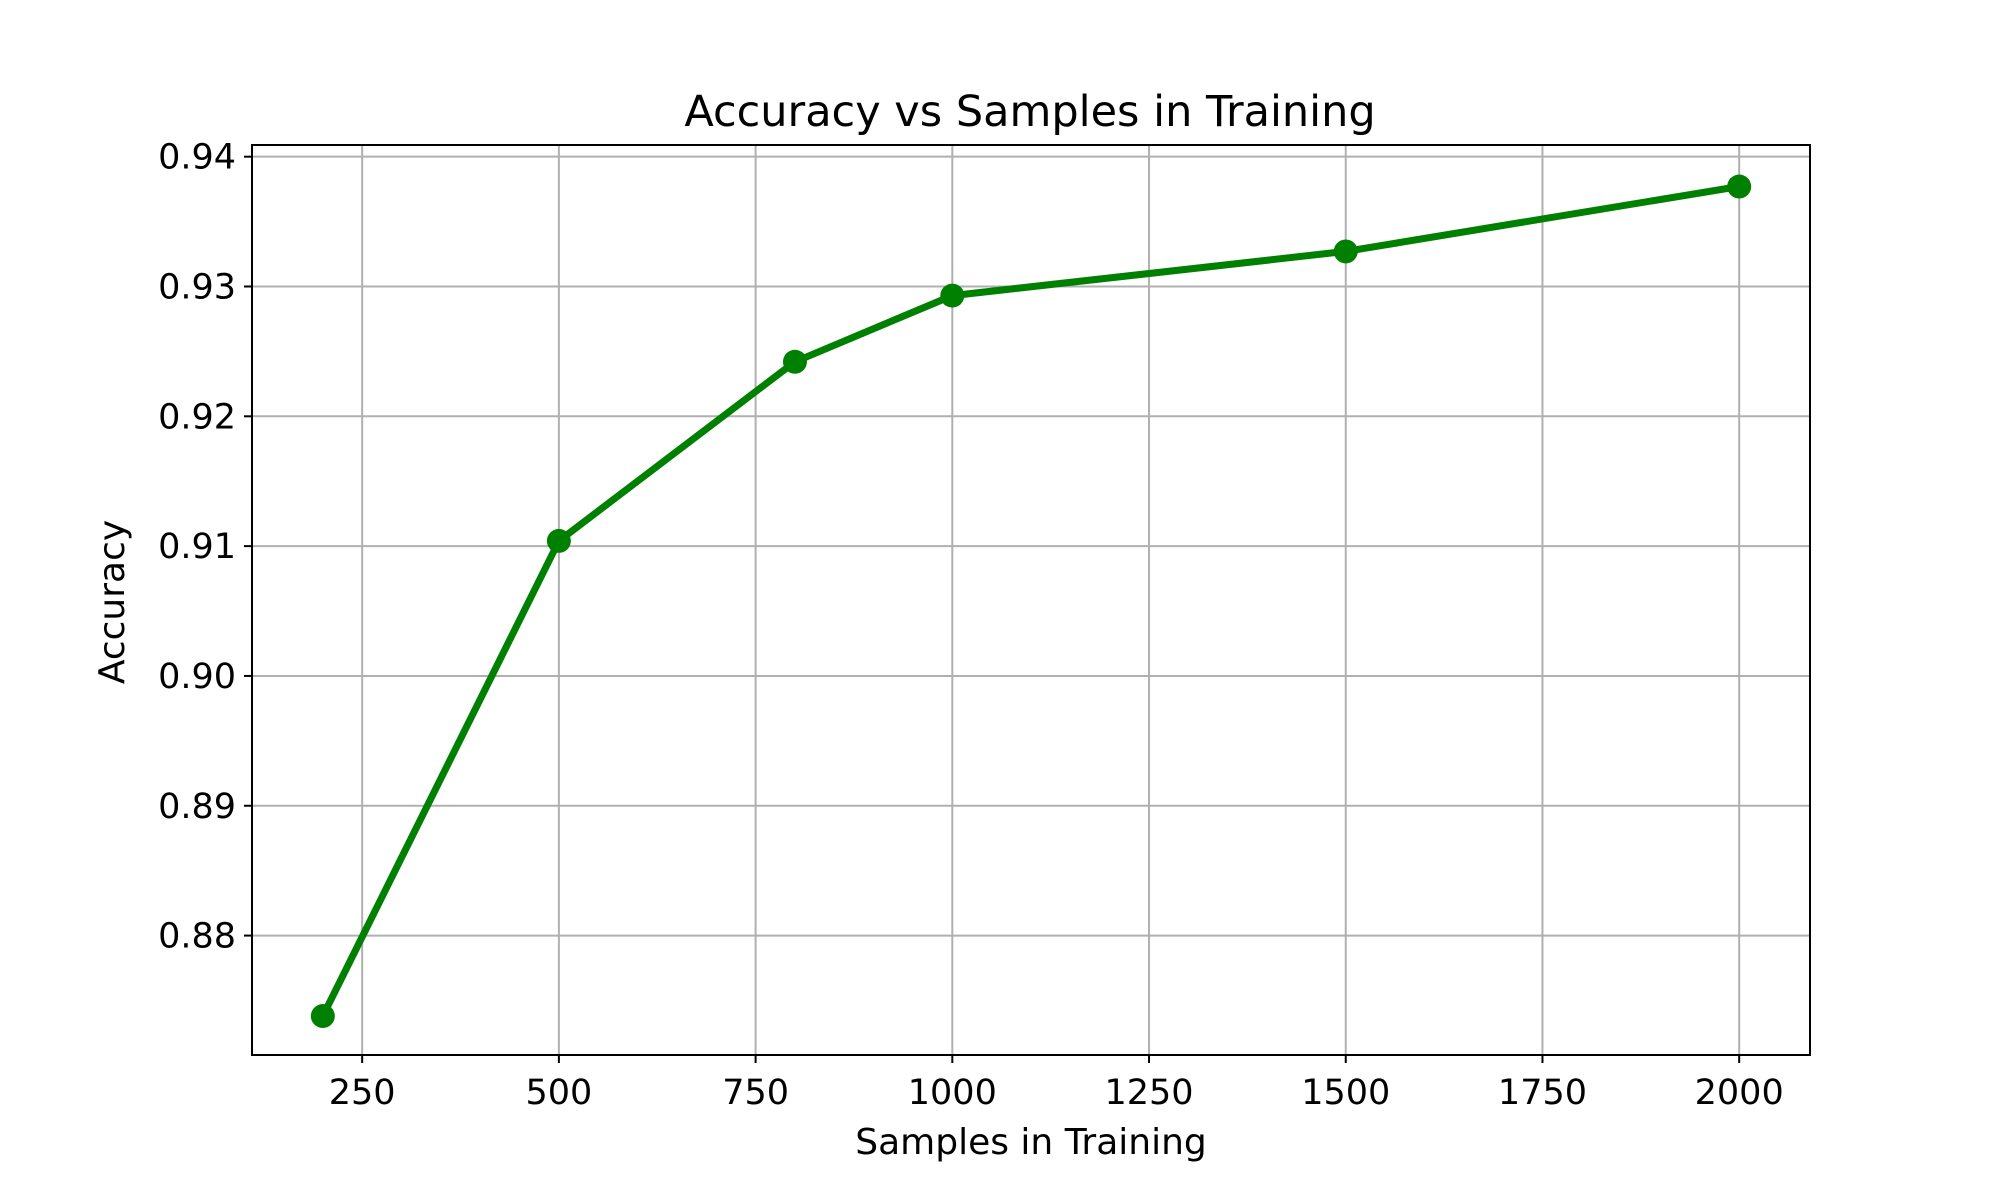 This screenshot has height=1200, width=2000. What do you see at coordinates (362, 1093) in the screenshot?
I see `x-tick-label: 250` at bounding box center [362, 1093].